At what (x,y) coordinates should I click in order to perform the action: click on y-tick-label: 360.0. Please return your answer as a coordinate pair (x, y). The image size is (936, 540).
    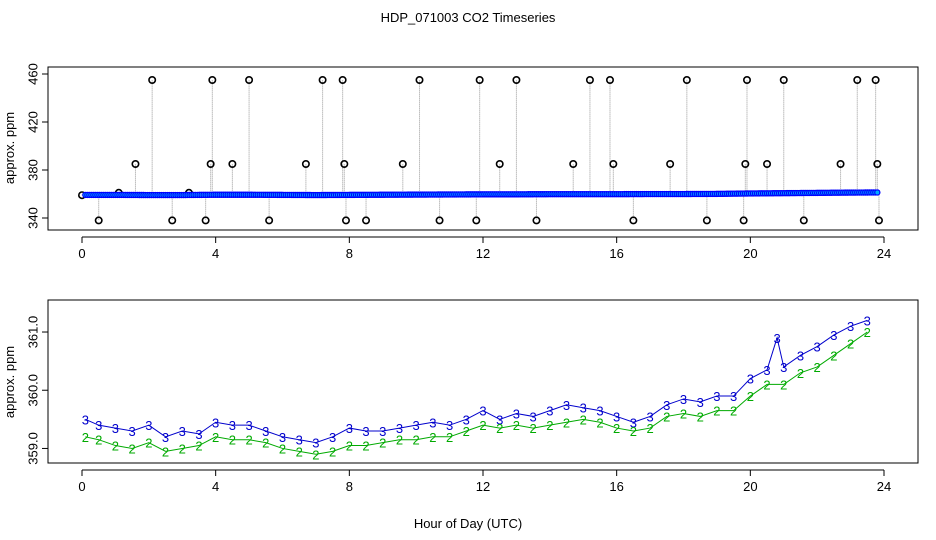
    Looking at the image, I should click on (32, 390).